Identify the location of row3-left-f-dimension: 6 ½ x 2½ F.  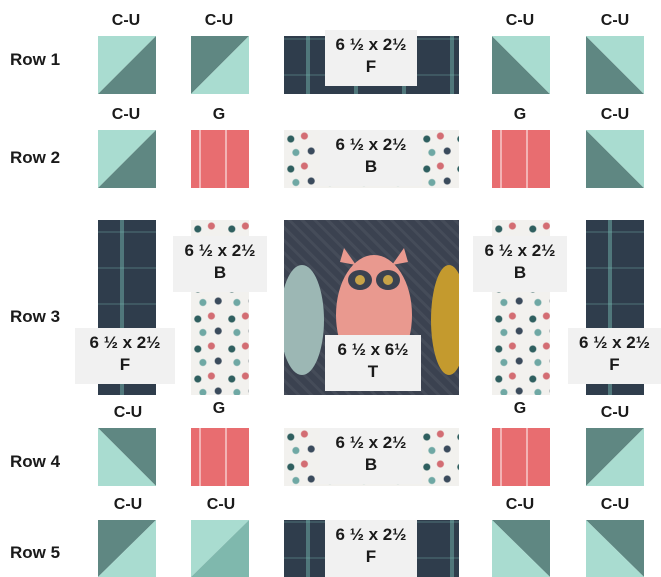
(125, 356).